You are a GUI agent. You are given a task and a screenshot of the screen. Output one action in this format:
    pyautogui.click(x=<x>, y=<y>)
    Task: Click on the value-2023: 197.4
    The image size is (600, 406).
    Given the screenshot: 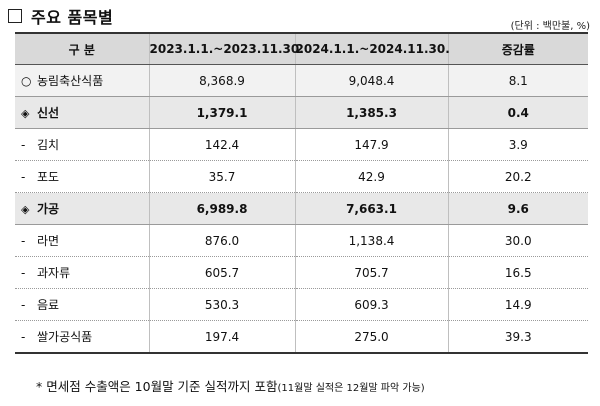 What is the action you would take?
    pyautogui.click(x=222, y=337)
    